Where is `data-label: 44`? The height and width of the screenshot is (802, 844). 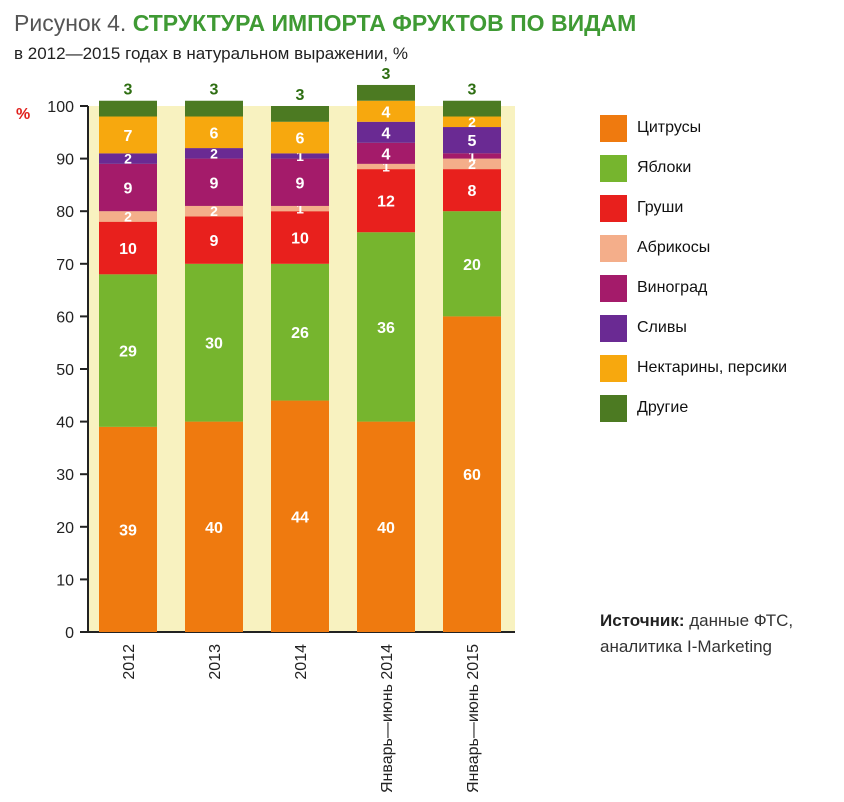 data-label: 44 is located at coordinates (300, 517).